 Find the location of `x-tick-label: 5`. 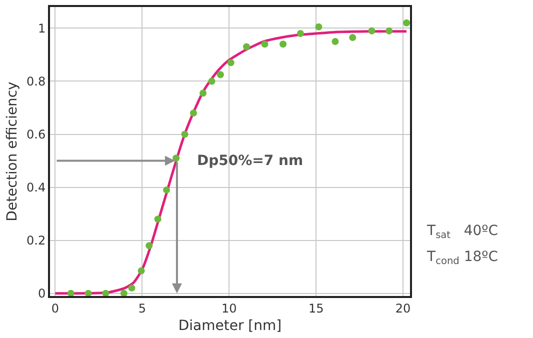

x-tick-label: 5 is located at coordinates (142, 308).